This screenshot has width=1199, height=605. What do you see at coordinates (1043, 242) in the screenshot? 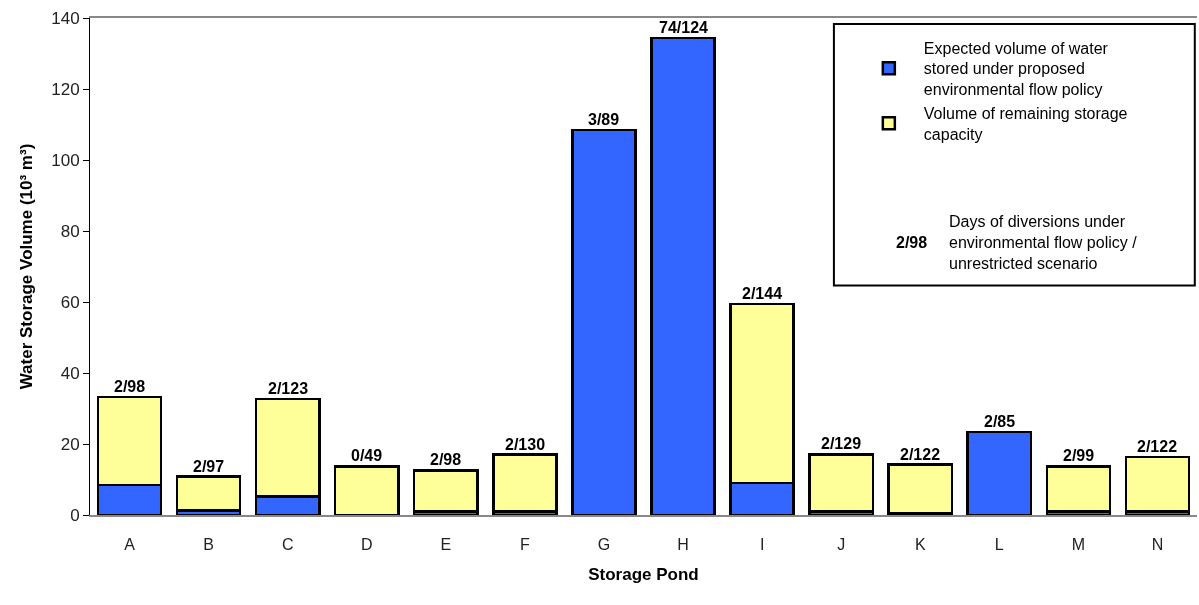
I see `annotation: Days of diversions under environmental flow policy / unrestricted scenario` at bounding box center [1043, 242].